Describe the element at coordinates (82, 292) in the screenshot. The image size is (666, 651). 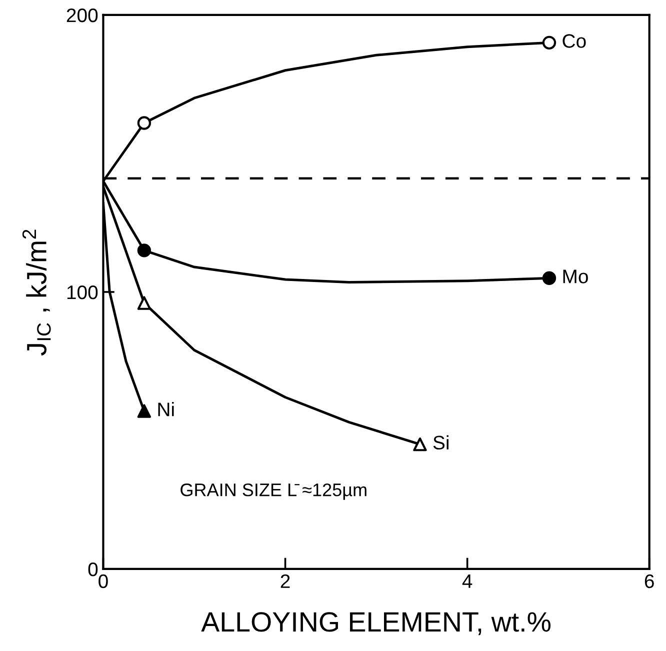
I see `y-tick-label: 100` at that location.